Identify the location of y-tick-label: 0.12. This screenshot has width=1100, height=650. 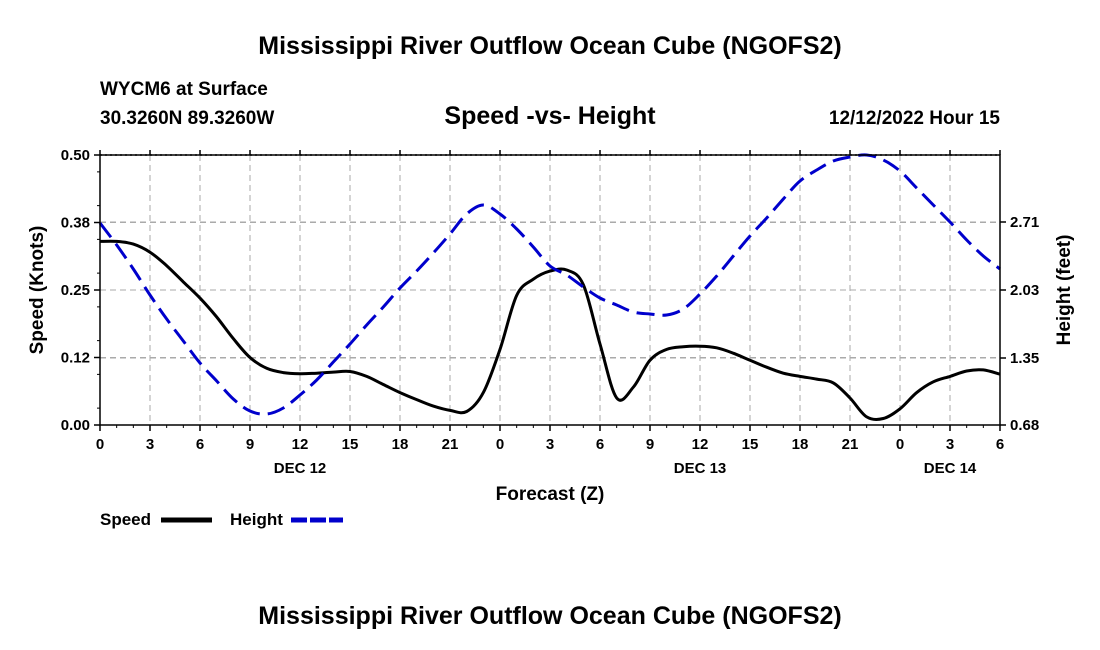
(75, 358).